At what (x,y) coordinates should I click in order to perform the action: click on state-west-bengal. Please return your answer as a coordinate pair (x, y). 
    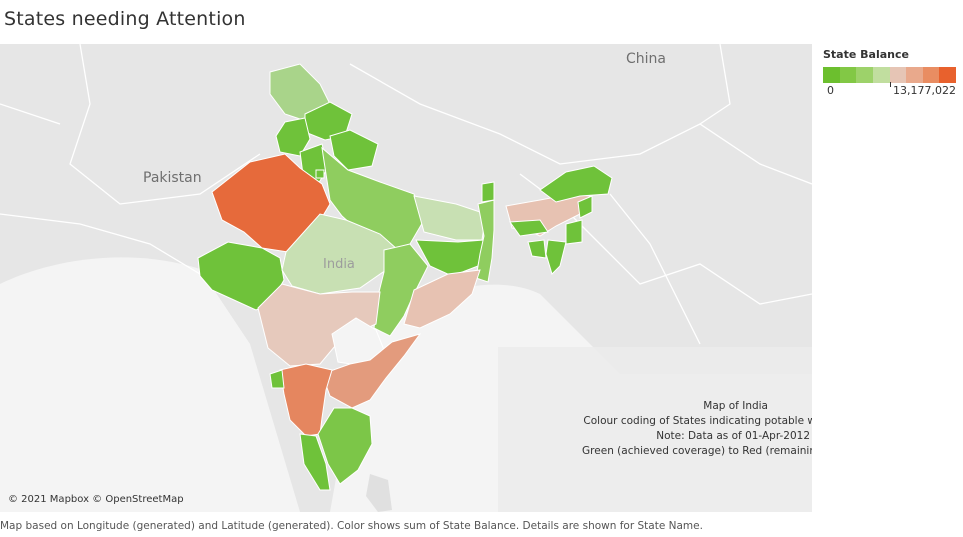
    Looking at the image, I should click on (485, 241).